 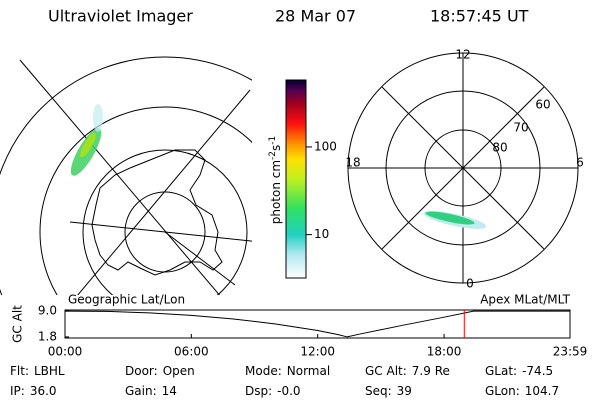 I want to click on mlat-label: 80, so click(x=499, y=148).